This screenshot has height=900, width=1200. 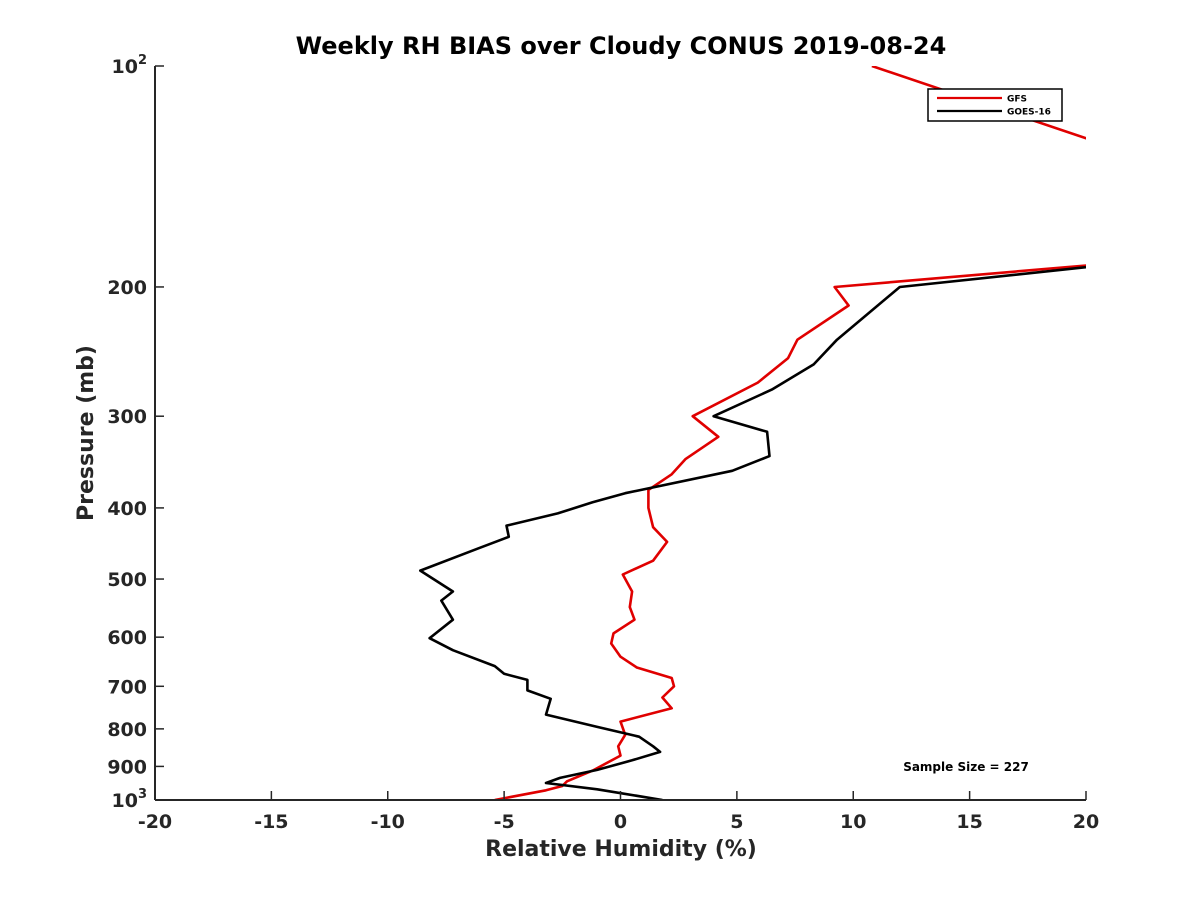 I want to click on legend-label: GFS, so click(x=1017, y=100).